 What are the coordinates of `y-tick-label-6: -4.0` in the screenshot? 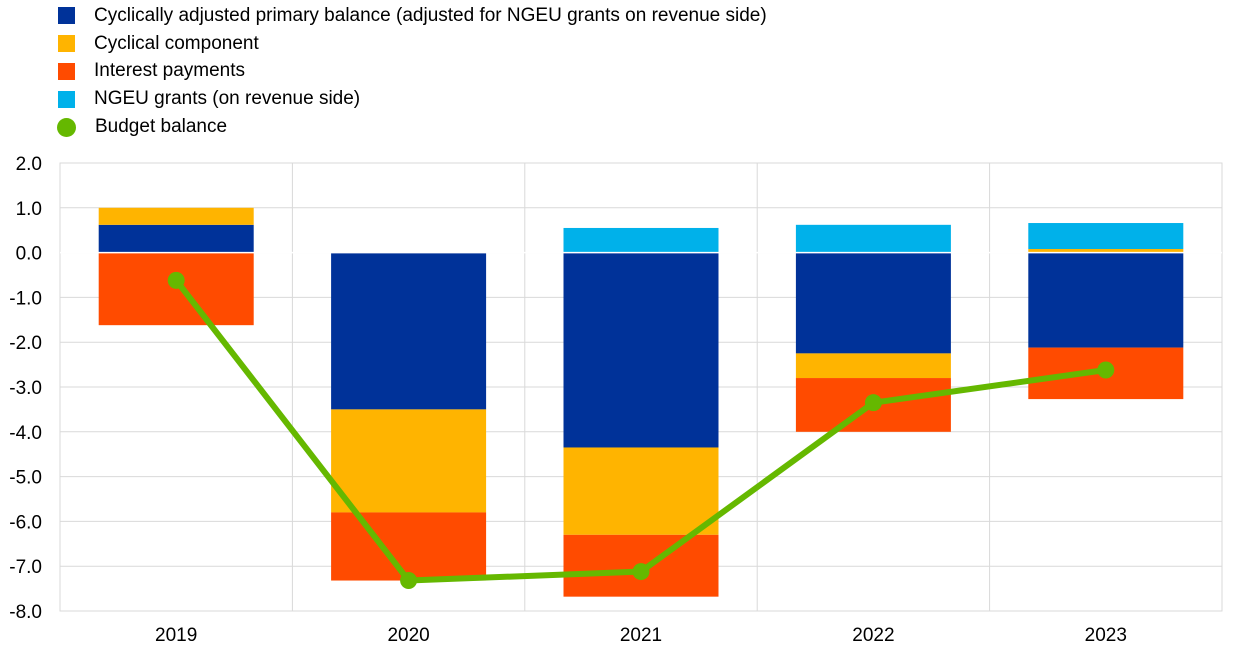 It's located at (25, 433).